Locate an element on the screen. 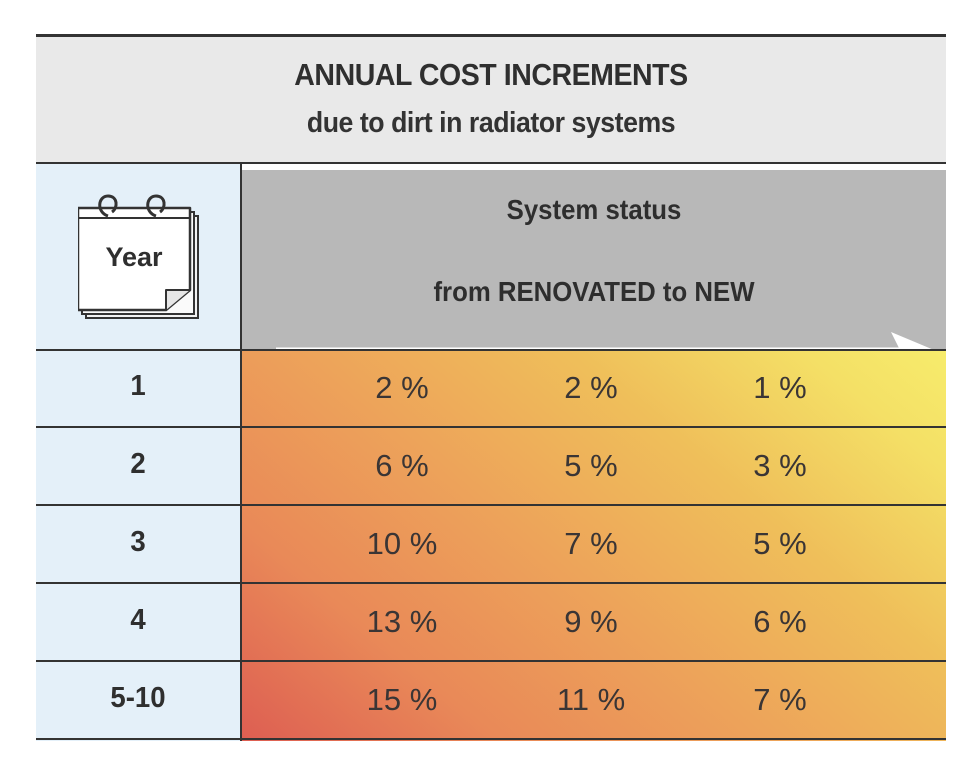 The image size is (976, 776). value-cell: 3 % is located at coordinates (780, 465).